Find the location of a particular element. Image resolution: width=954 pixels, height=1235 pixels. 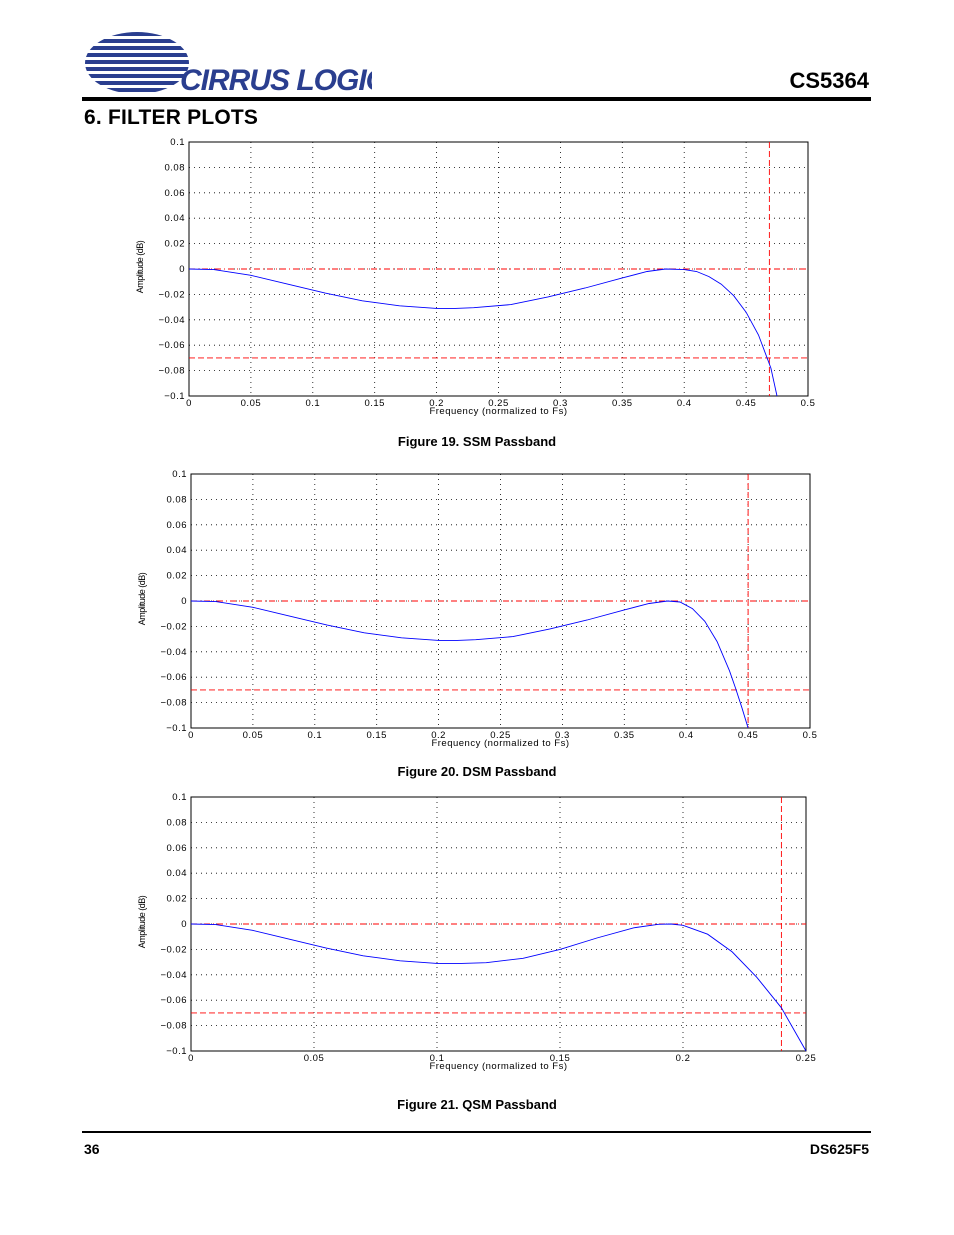

header-rule is located at coordinates (476, 99).